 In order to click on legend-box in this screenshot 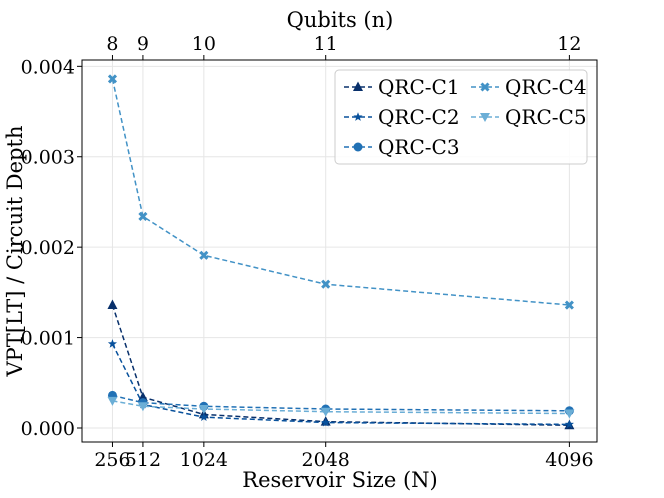, I will do `click(461, 117)`.